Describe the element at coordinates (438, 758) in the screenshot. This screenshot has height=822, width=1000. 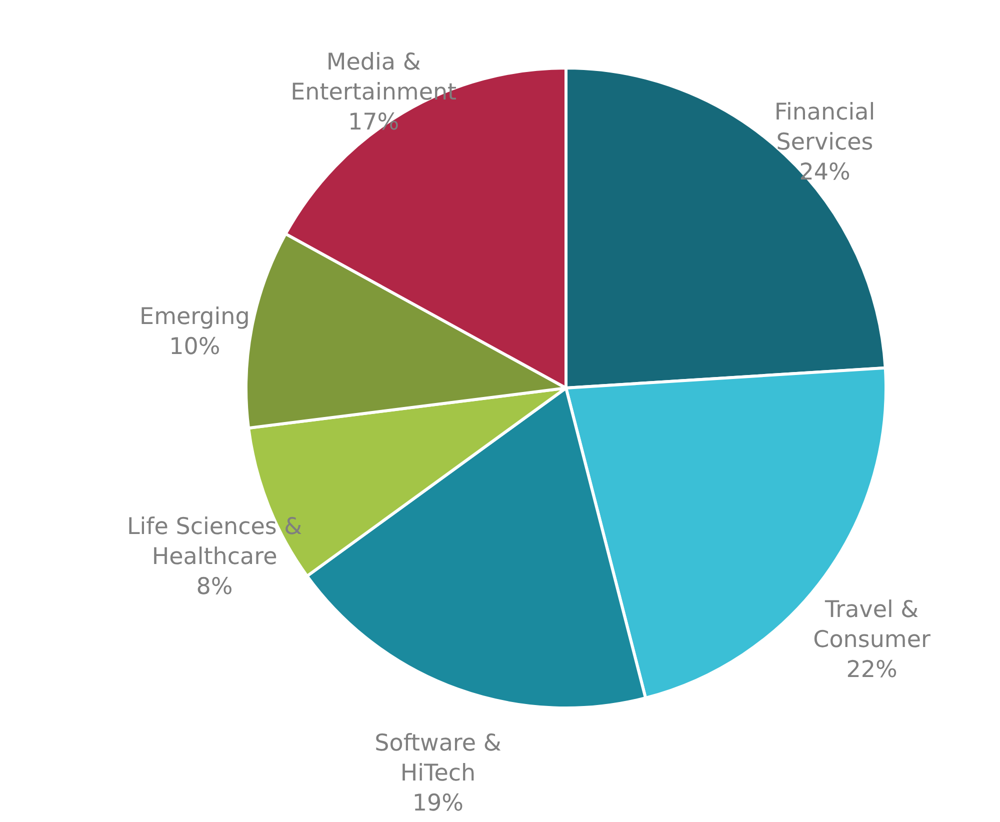
I see `slice-label: Software & HiTech` at that location.